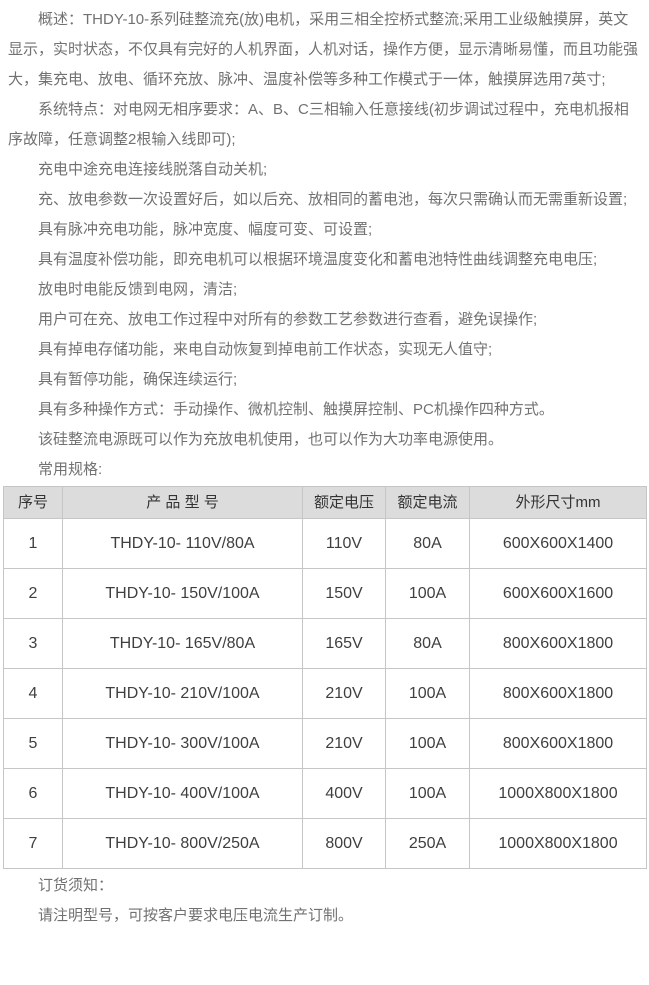  Describe the element at coordinates (182, 843) in the screenshot. I see `cell-model: THDY-10- 800V/250A` at that location.